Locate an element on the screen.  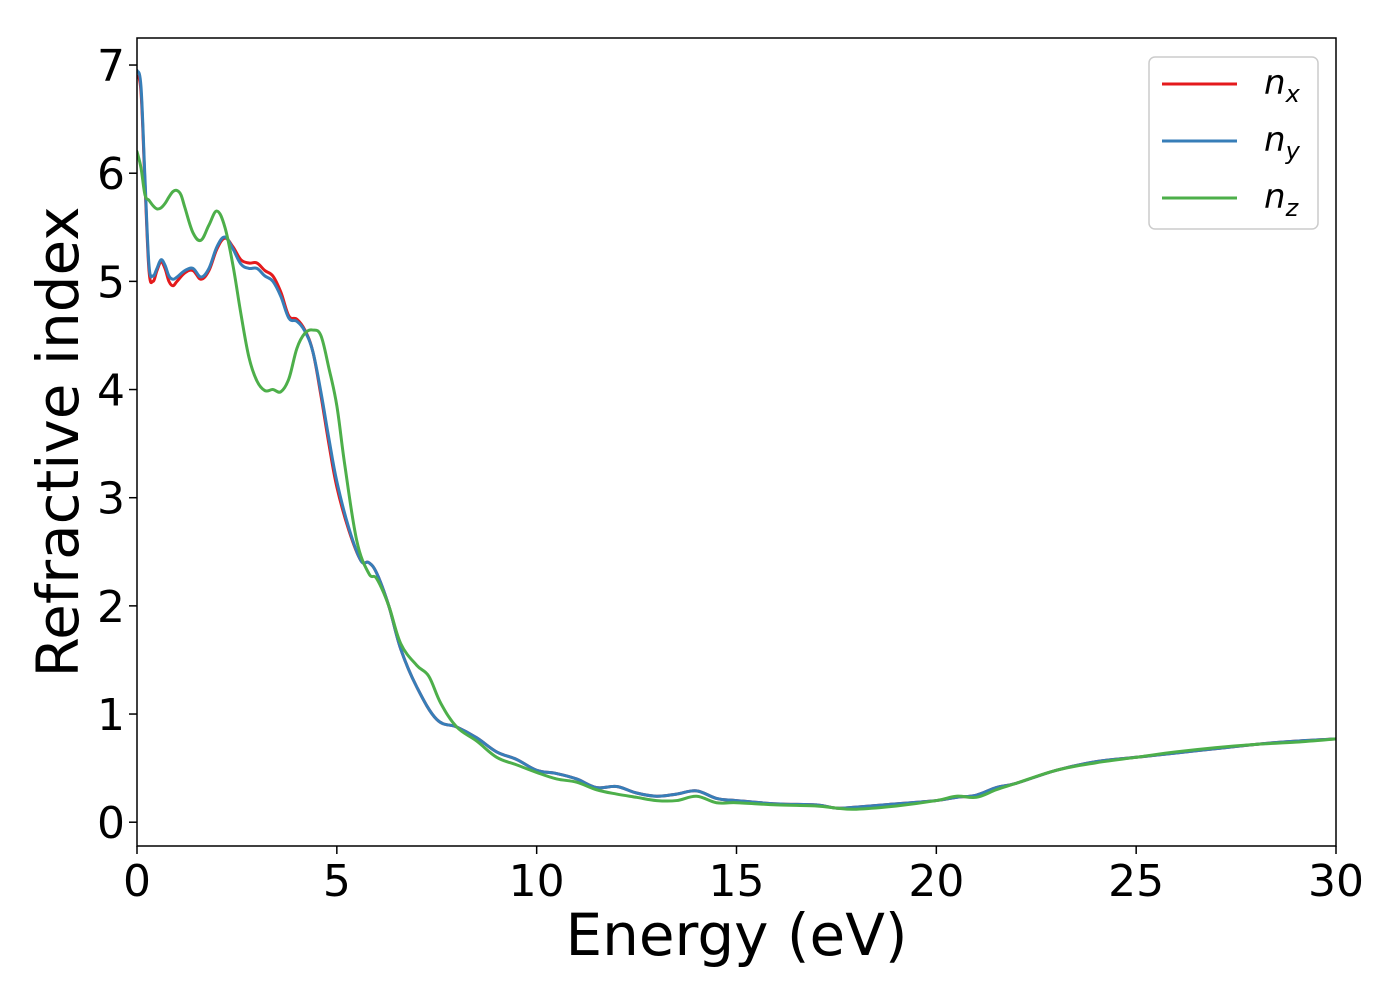
y-tick-label: 3 is located at coordinates (111, 499).